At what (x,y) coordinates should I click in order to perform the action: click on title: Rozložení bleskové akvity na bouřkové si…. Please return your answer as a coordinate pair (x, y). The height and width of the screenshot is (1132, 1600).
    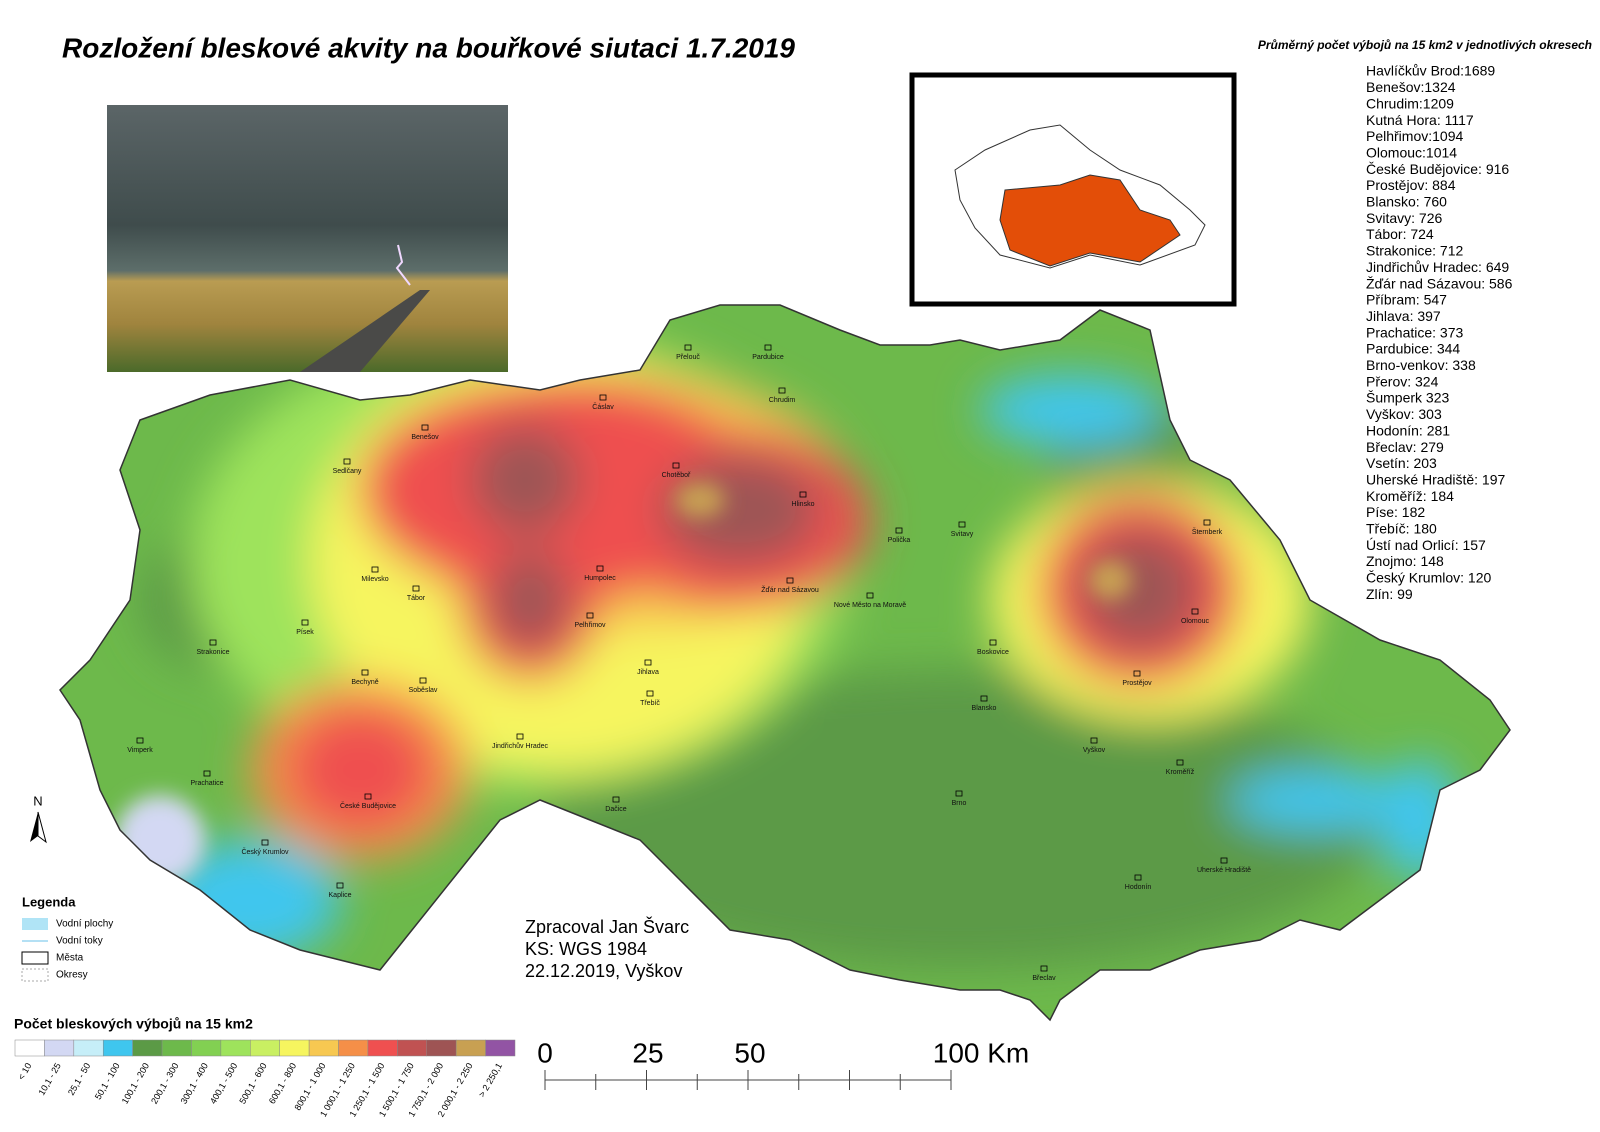
    Looking at the image, I should click on (428, 47).